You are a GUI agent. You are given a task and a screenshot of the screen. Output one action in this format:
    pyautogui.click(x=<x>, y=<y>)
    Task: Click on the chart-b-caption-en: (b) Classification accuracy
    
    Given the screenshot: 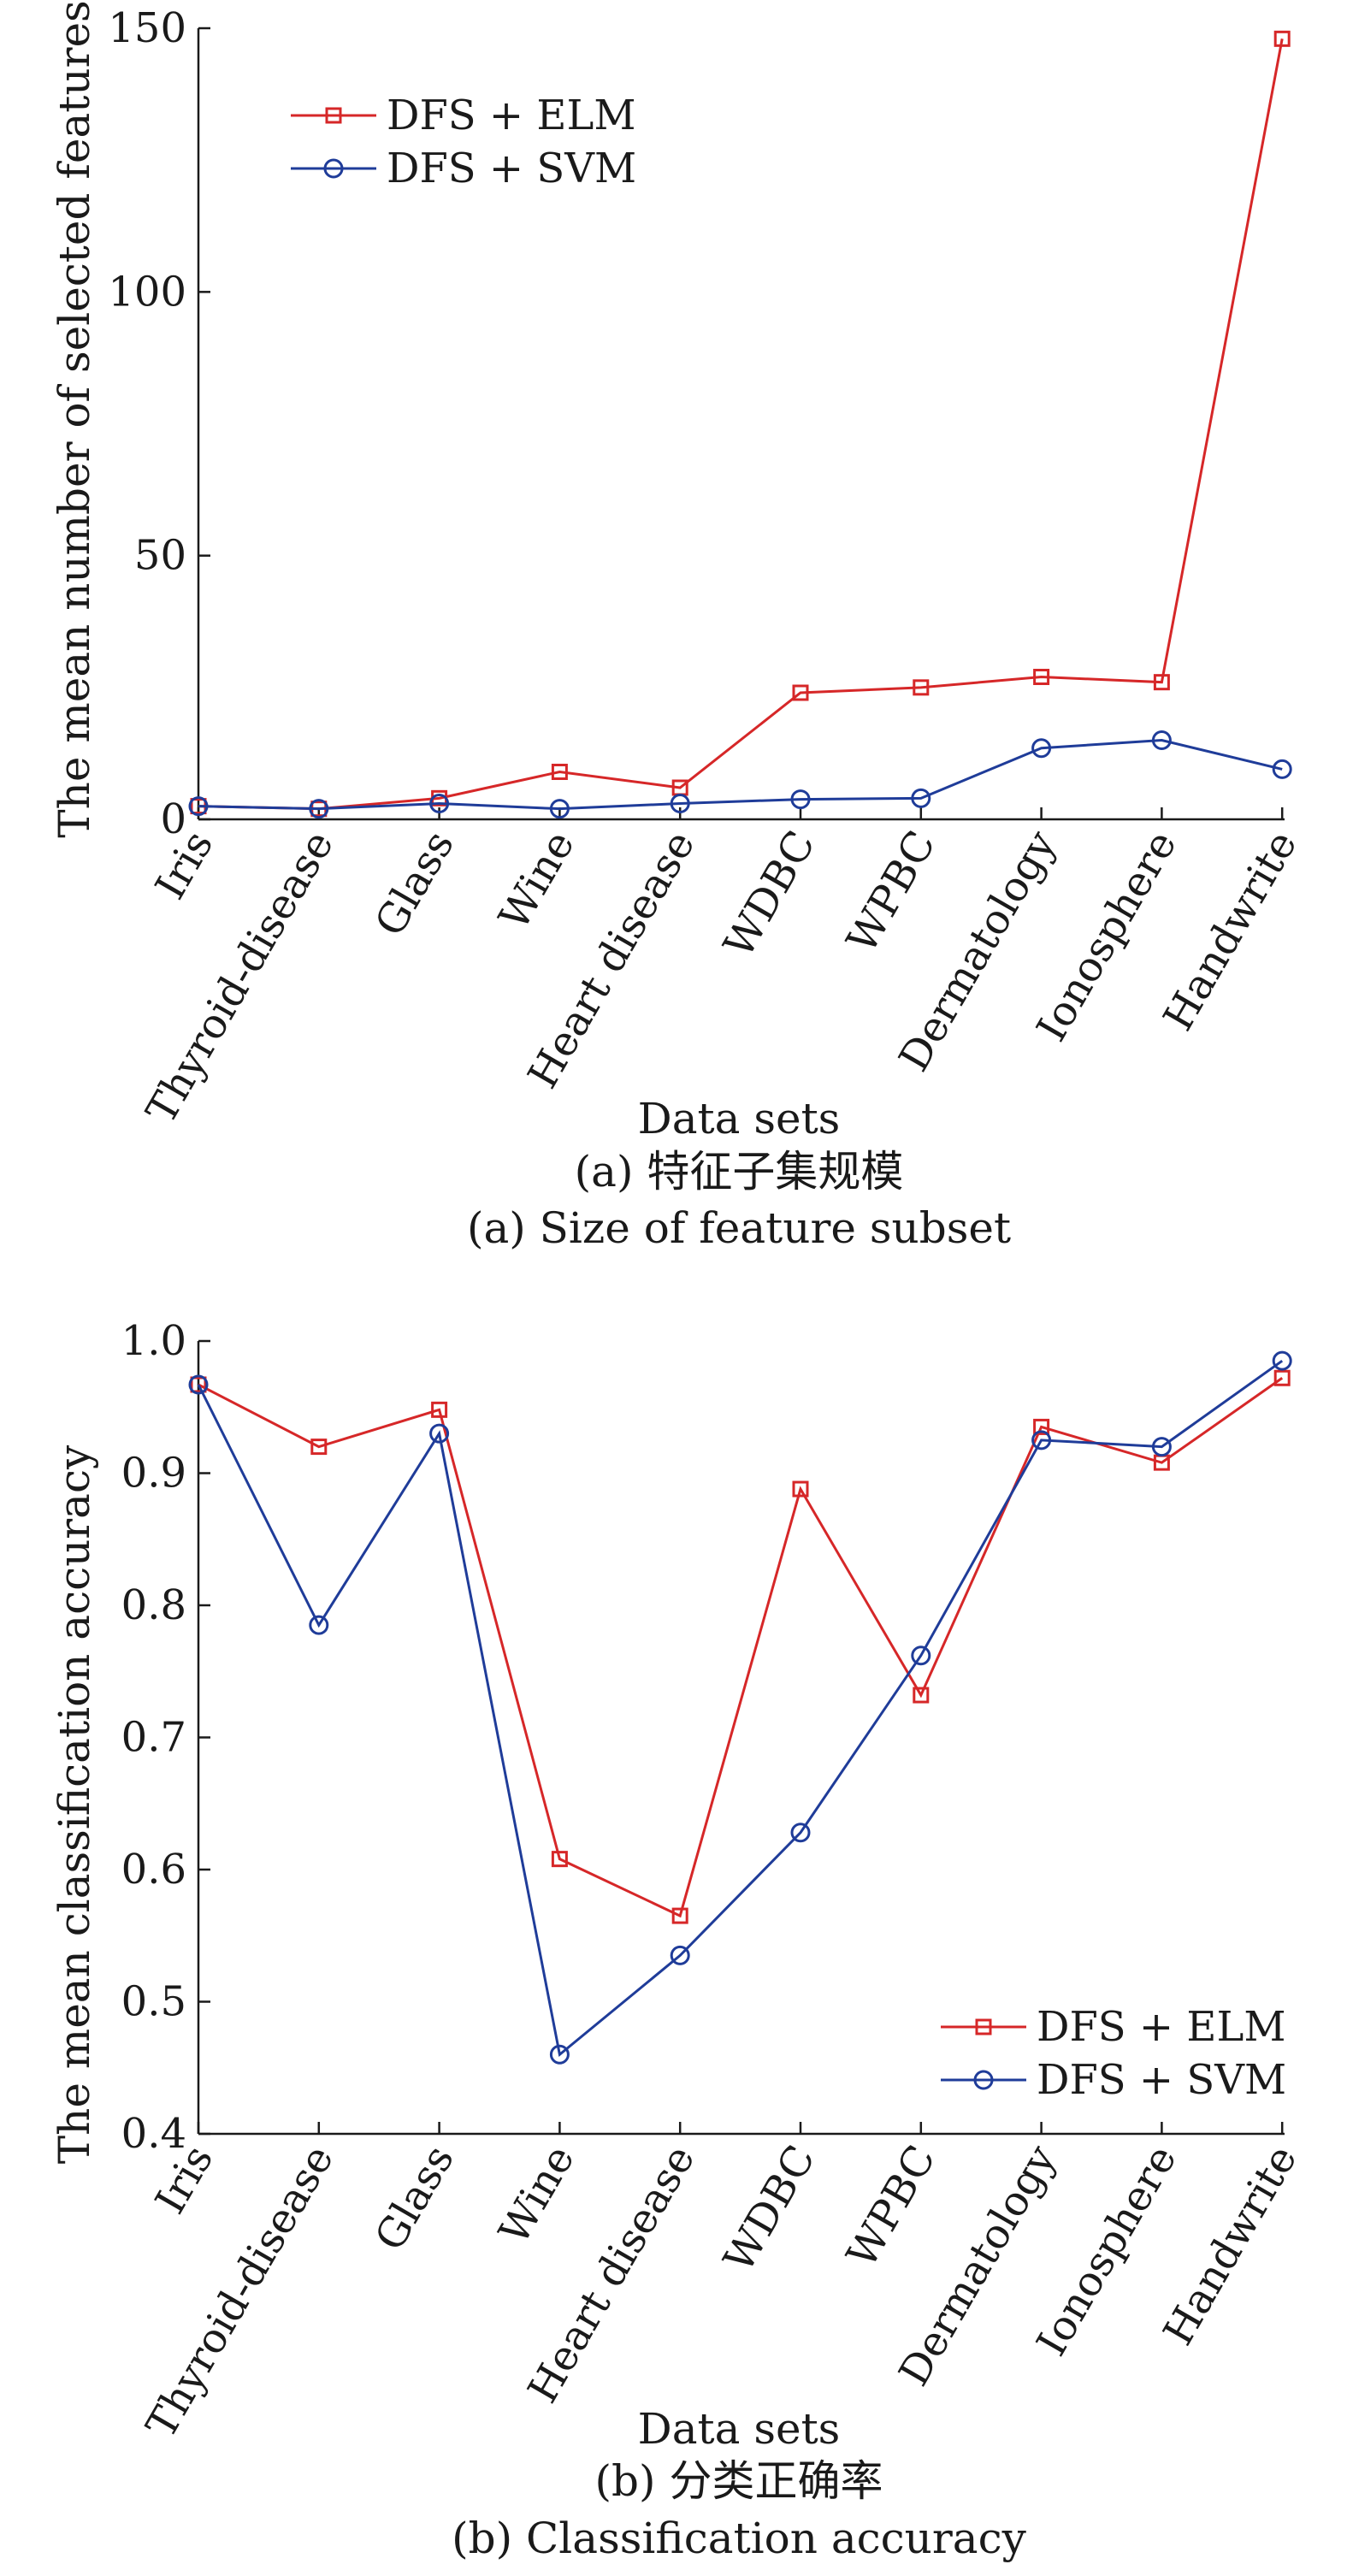 What is the action you would take?
    pyautogui.click(x=739, y=2538)
    